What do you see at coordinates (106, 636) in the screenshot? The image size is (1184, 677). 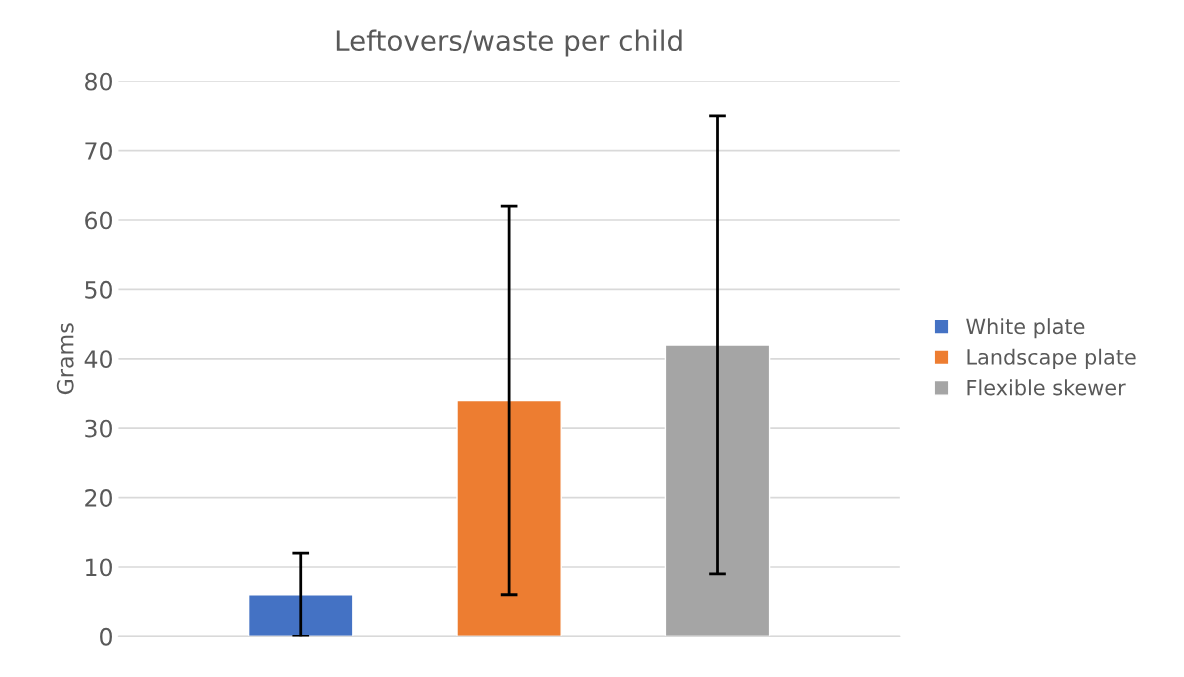 I see `y-tick-label: 0` at bounding box center [106, 636].